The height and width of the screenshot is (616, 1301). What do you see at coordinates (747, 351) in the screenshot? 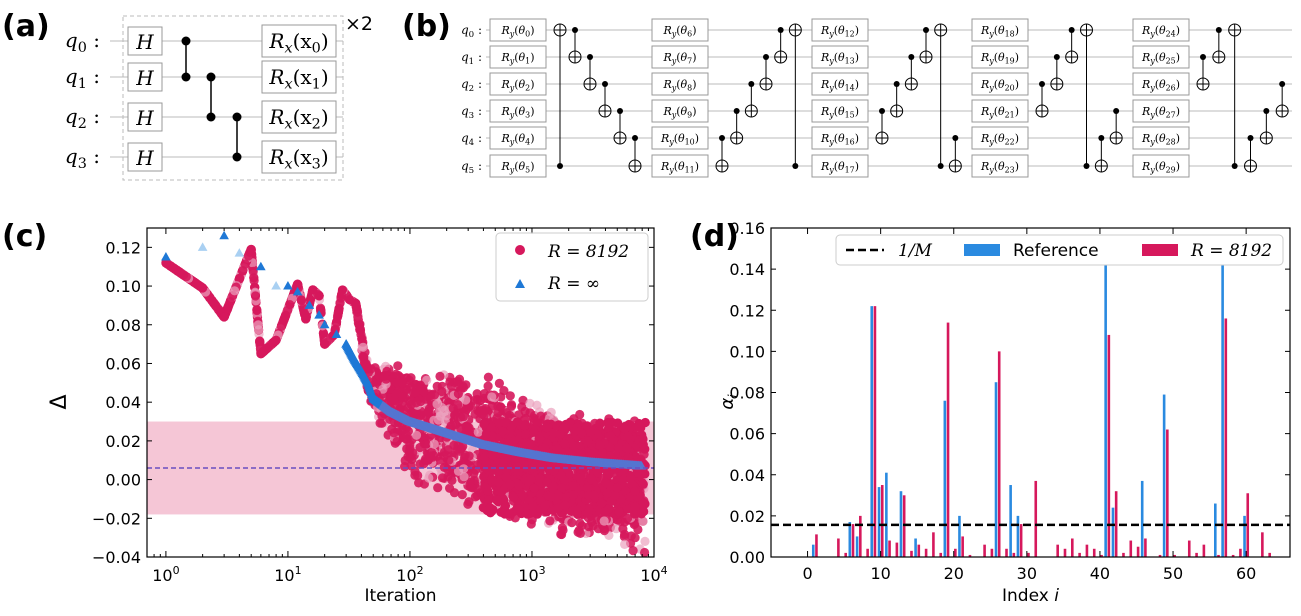
I see `y-tick-label: 0.10` at bounding box center [747, 351].